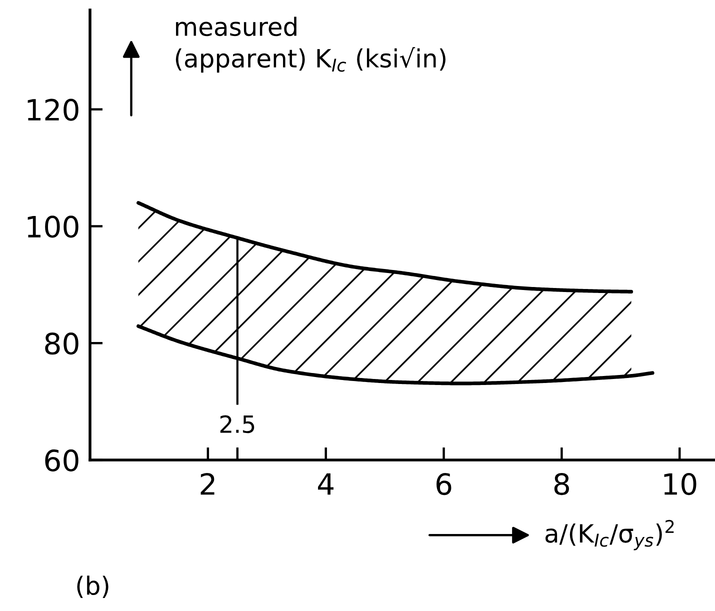  Describe the element at coordinates (61, 343) in the screenshot. I see `y-tick-label: 80` at that location.